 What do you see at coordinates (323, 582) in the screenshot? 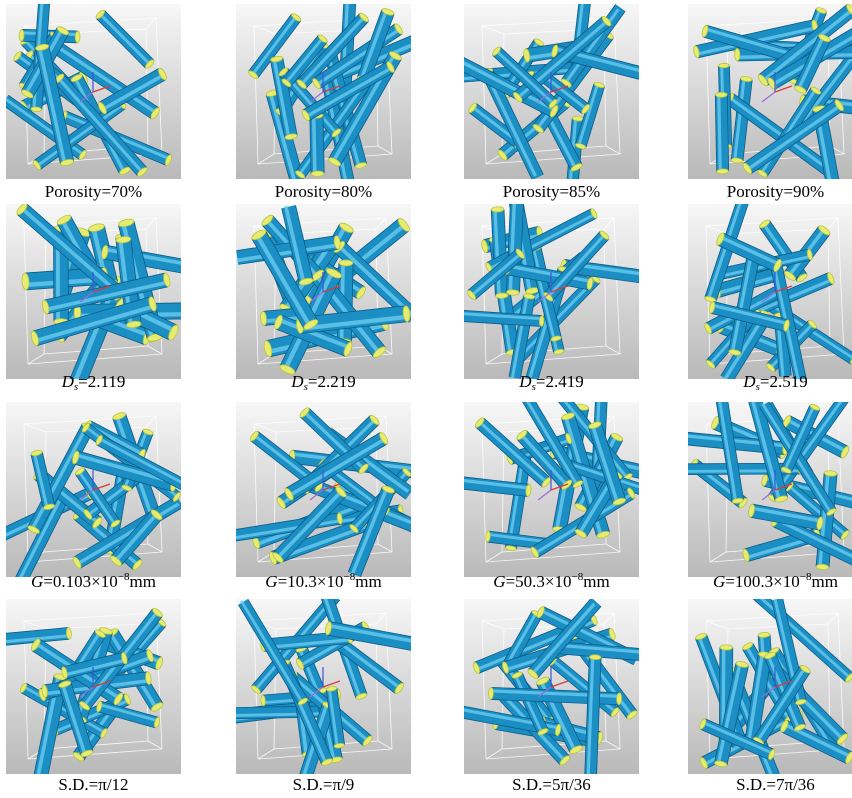
I see `panel-caption: G=10.3×10−8mm` at bounding box center [323, 582].